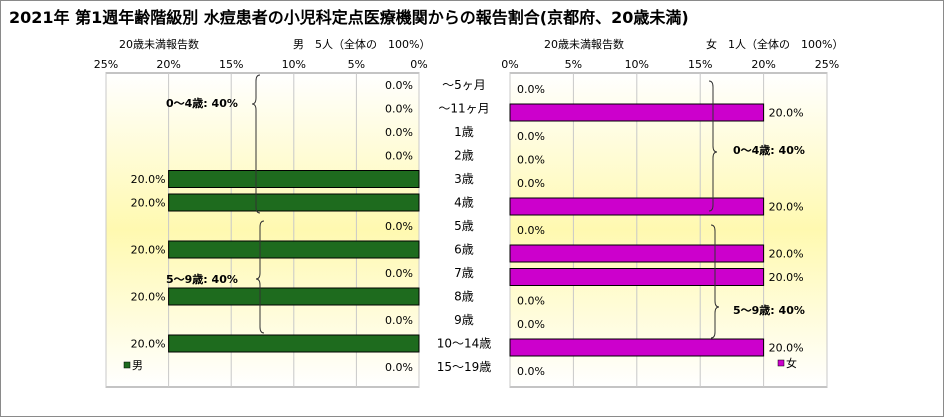 This screenshot has height=417, width=944. I want to click on age-category-label: 6歳, so click(464, 250).